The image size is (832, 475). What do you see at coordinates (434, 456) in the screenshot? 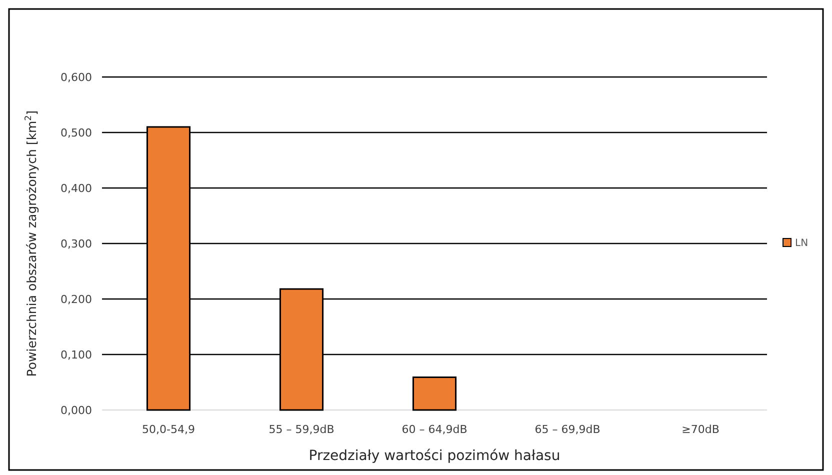
I see `x-axis-title: Przedziały wartości pozimów hałasu` at bounding box center [434, 456].